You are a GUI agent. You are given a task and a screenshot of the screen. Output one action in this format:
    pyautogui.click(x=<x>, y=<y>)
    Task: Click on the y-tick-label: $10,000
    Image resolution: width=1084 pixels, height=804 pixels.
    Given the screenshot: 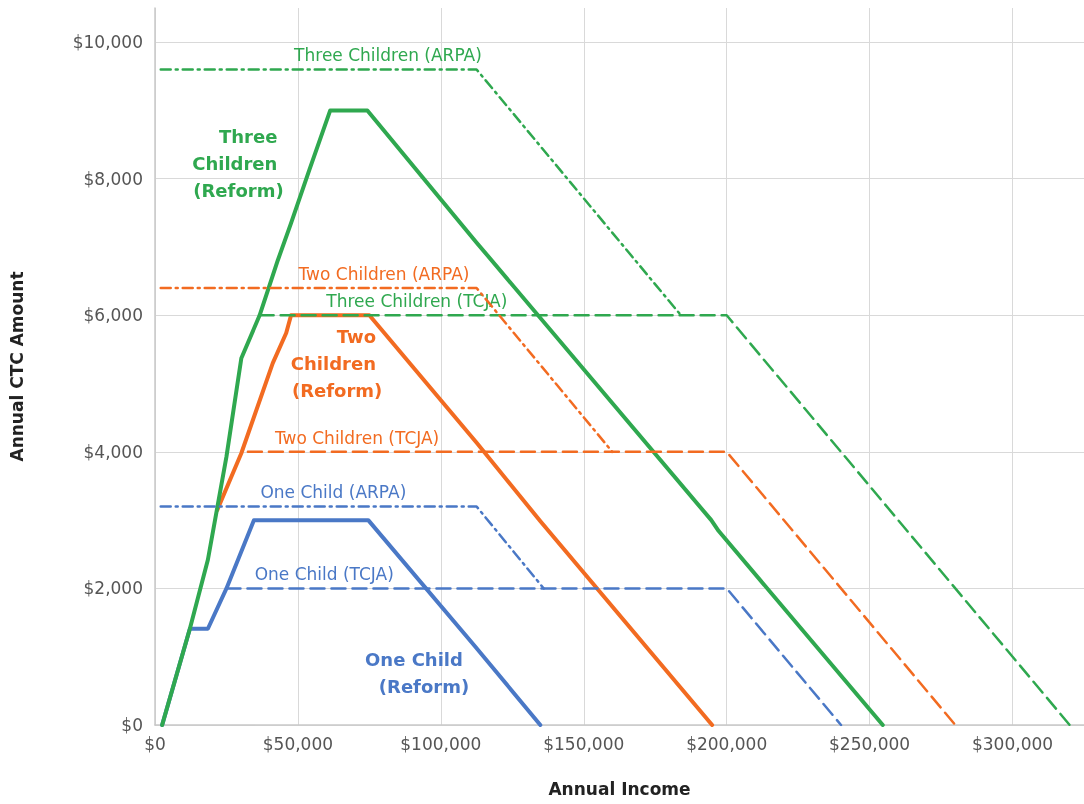 What is the action you would take?
    pyautogui.click(x=107, y=42)
    